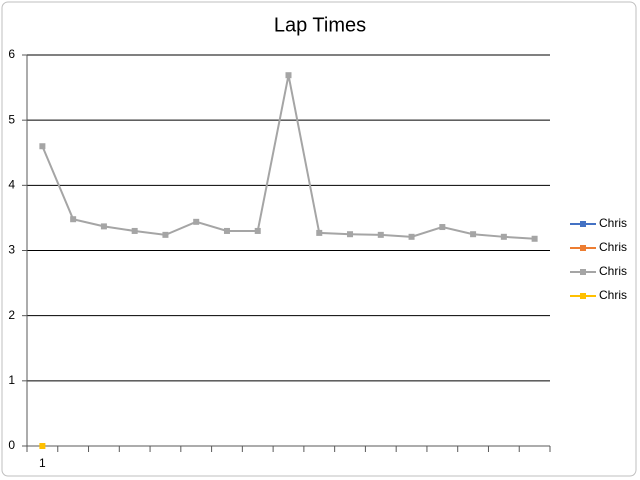 This screenshot has height=480, width=640. Describe the element at coordinates (42, 463) in the screenshot. I see `x-tick-label: 1` at that location.